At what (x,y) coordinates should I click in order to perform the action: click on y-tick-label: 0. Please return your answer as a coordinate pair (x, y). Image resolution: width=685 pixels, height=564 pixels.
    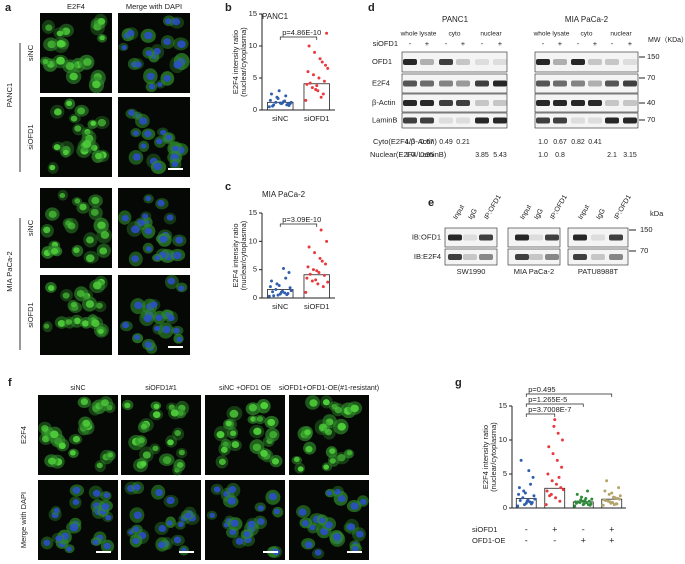
    Looking at the image, I should click on (255, 109).